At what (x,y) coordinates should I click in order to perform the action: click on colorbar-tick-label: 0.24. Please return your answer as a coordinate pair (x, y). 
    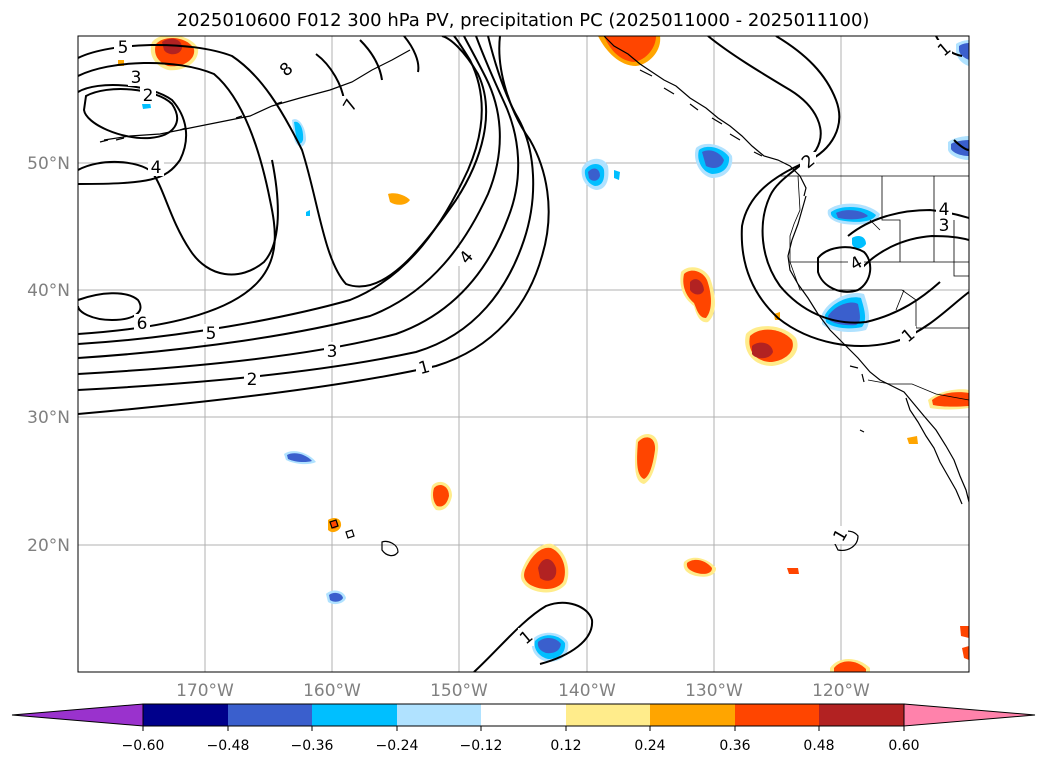
    Looking at the image, I should click on (649, 746).